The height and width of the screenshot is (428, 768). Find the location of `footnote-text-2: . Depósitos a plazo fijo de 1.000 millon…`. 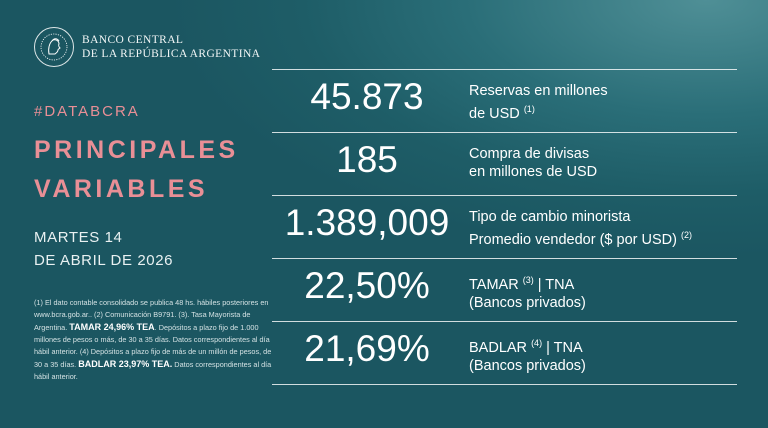

footnote-text-2: . Depósitos a plazo fijo de 1.000 millon… is located at coordinates (153, 346).